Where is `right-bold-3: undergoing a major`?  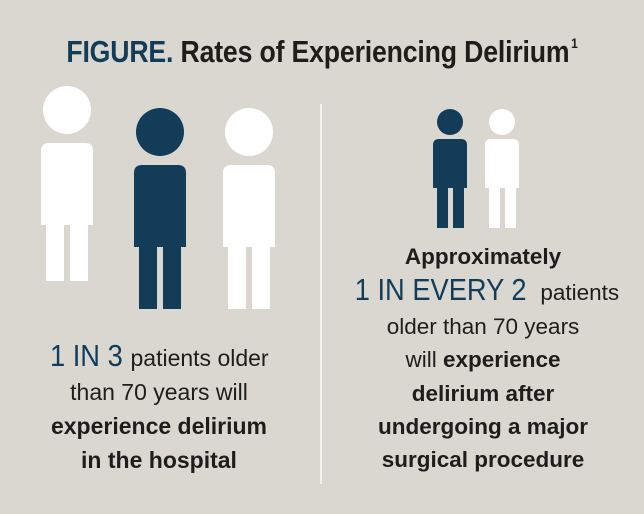 right-bold-3: undergoing a major is located at coordinates (482, 427).